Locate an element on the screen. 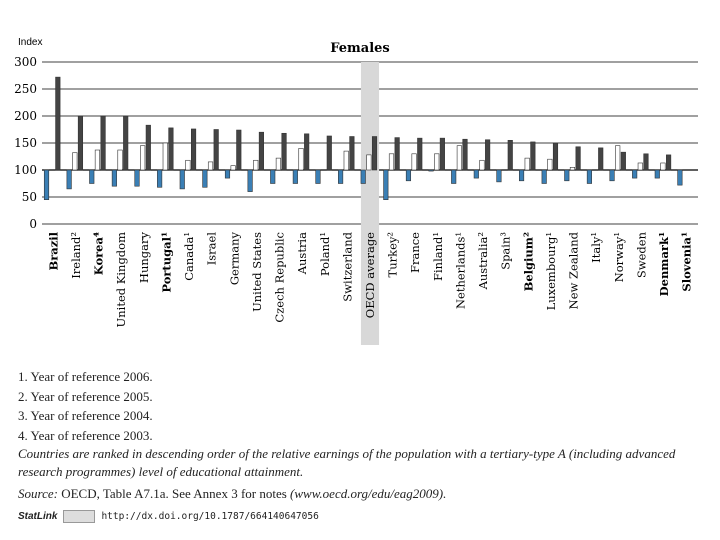  statlink-url: http://dx.doi.org/10.1787/664140647056 is located at coordinates (210, 516).